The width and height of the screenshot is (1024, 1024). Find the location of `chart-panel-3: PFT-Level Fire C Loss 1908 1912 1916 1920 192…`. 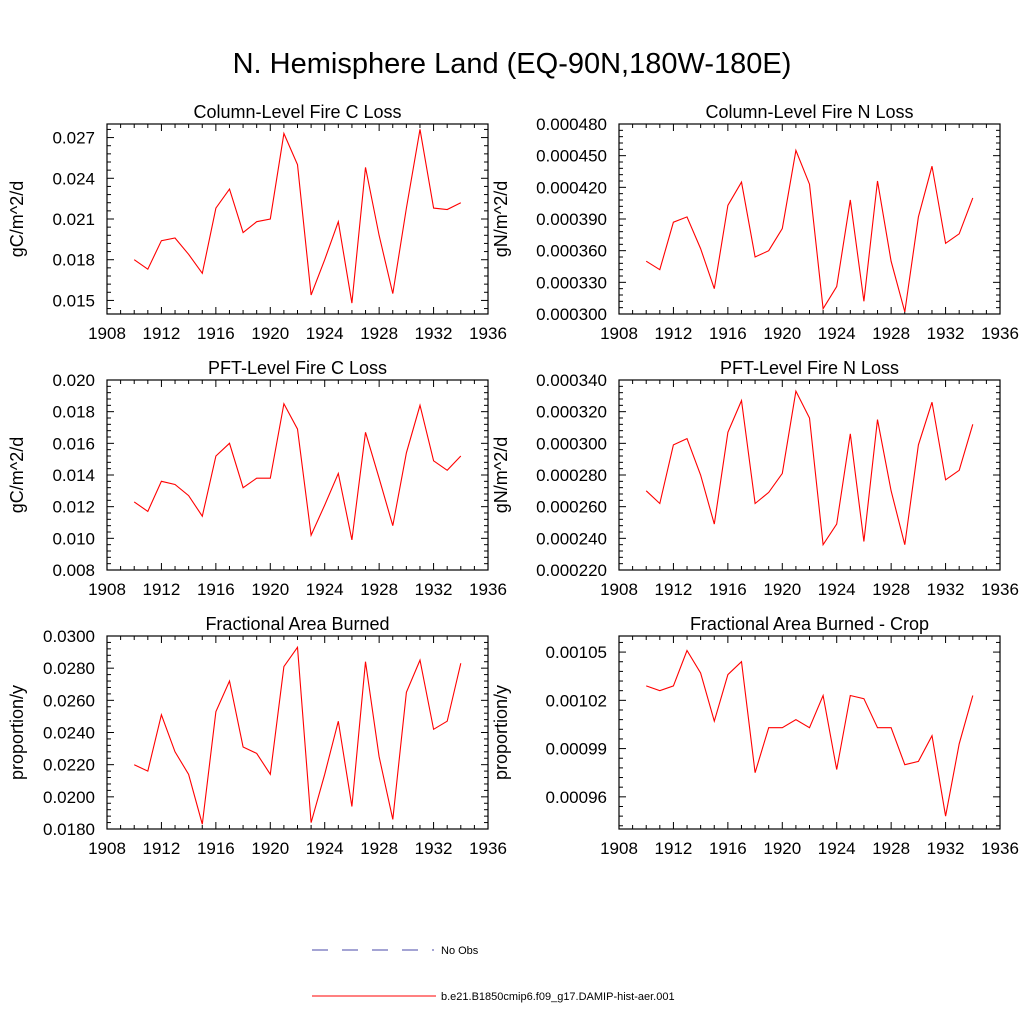

chart-panel-3: PFT-Level Fire C Loss 1908 1912 1916 1920 192… is located at coordinates (257, 478).